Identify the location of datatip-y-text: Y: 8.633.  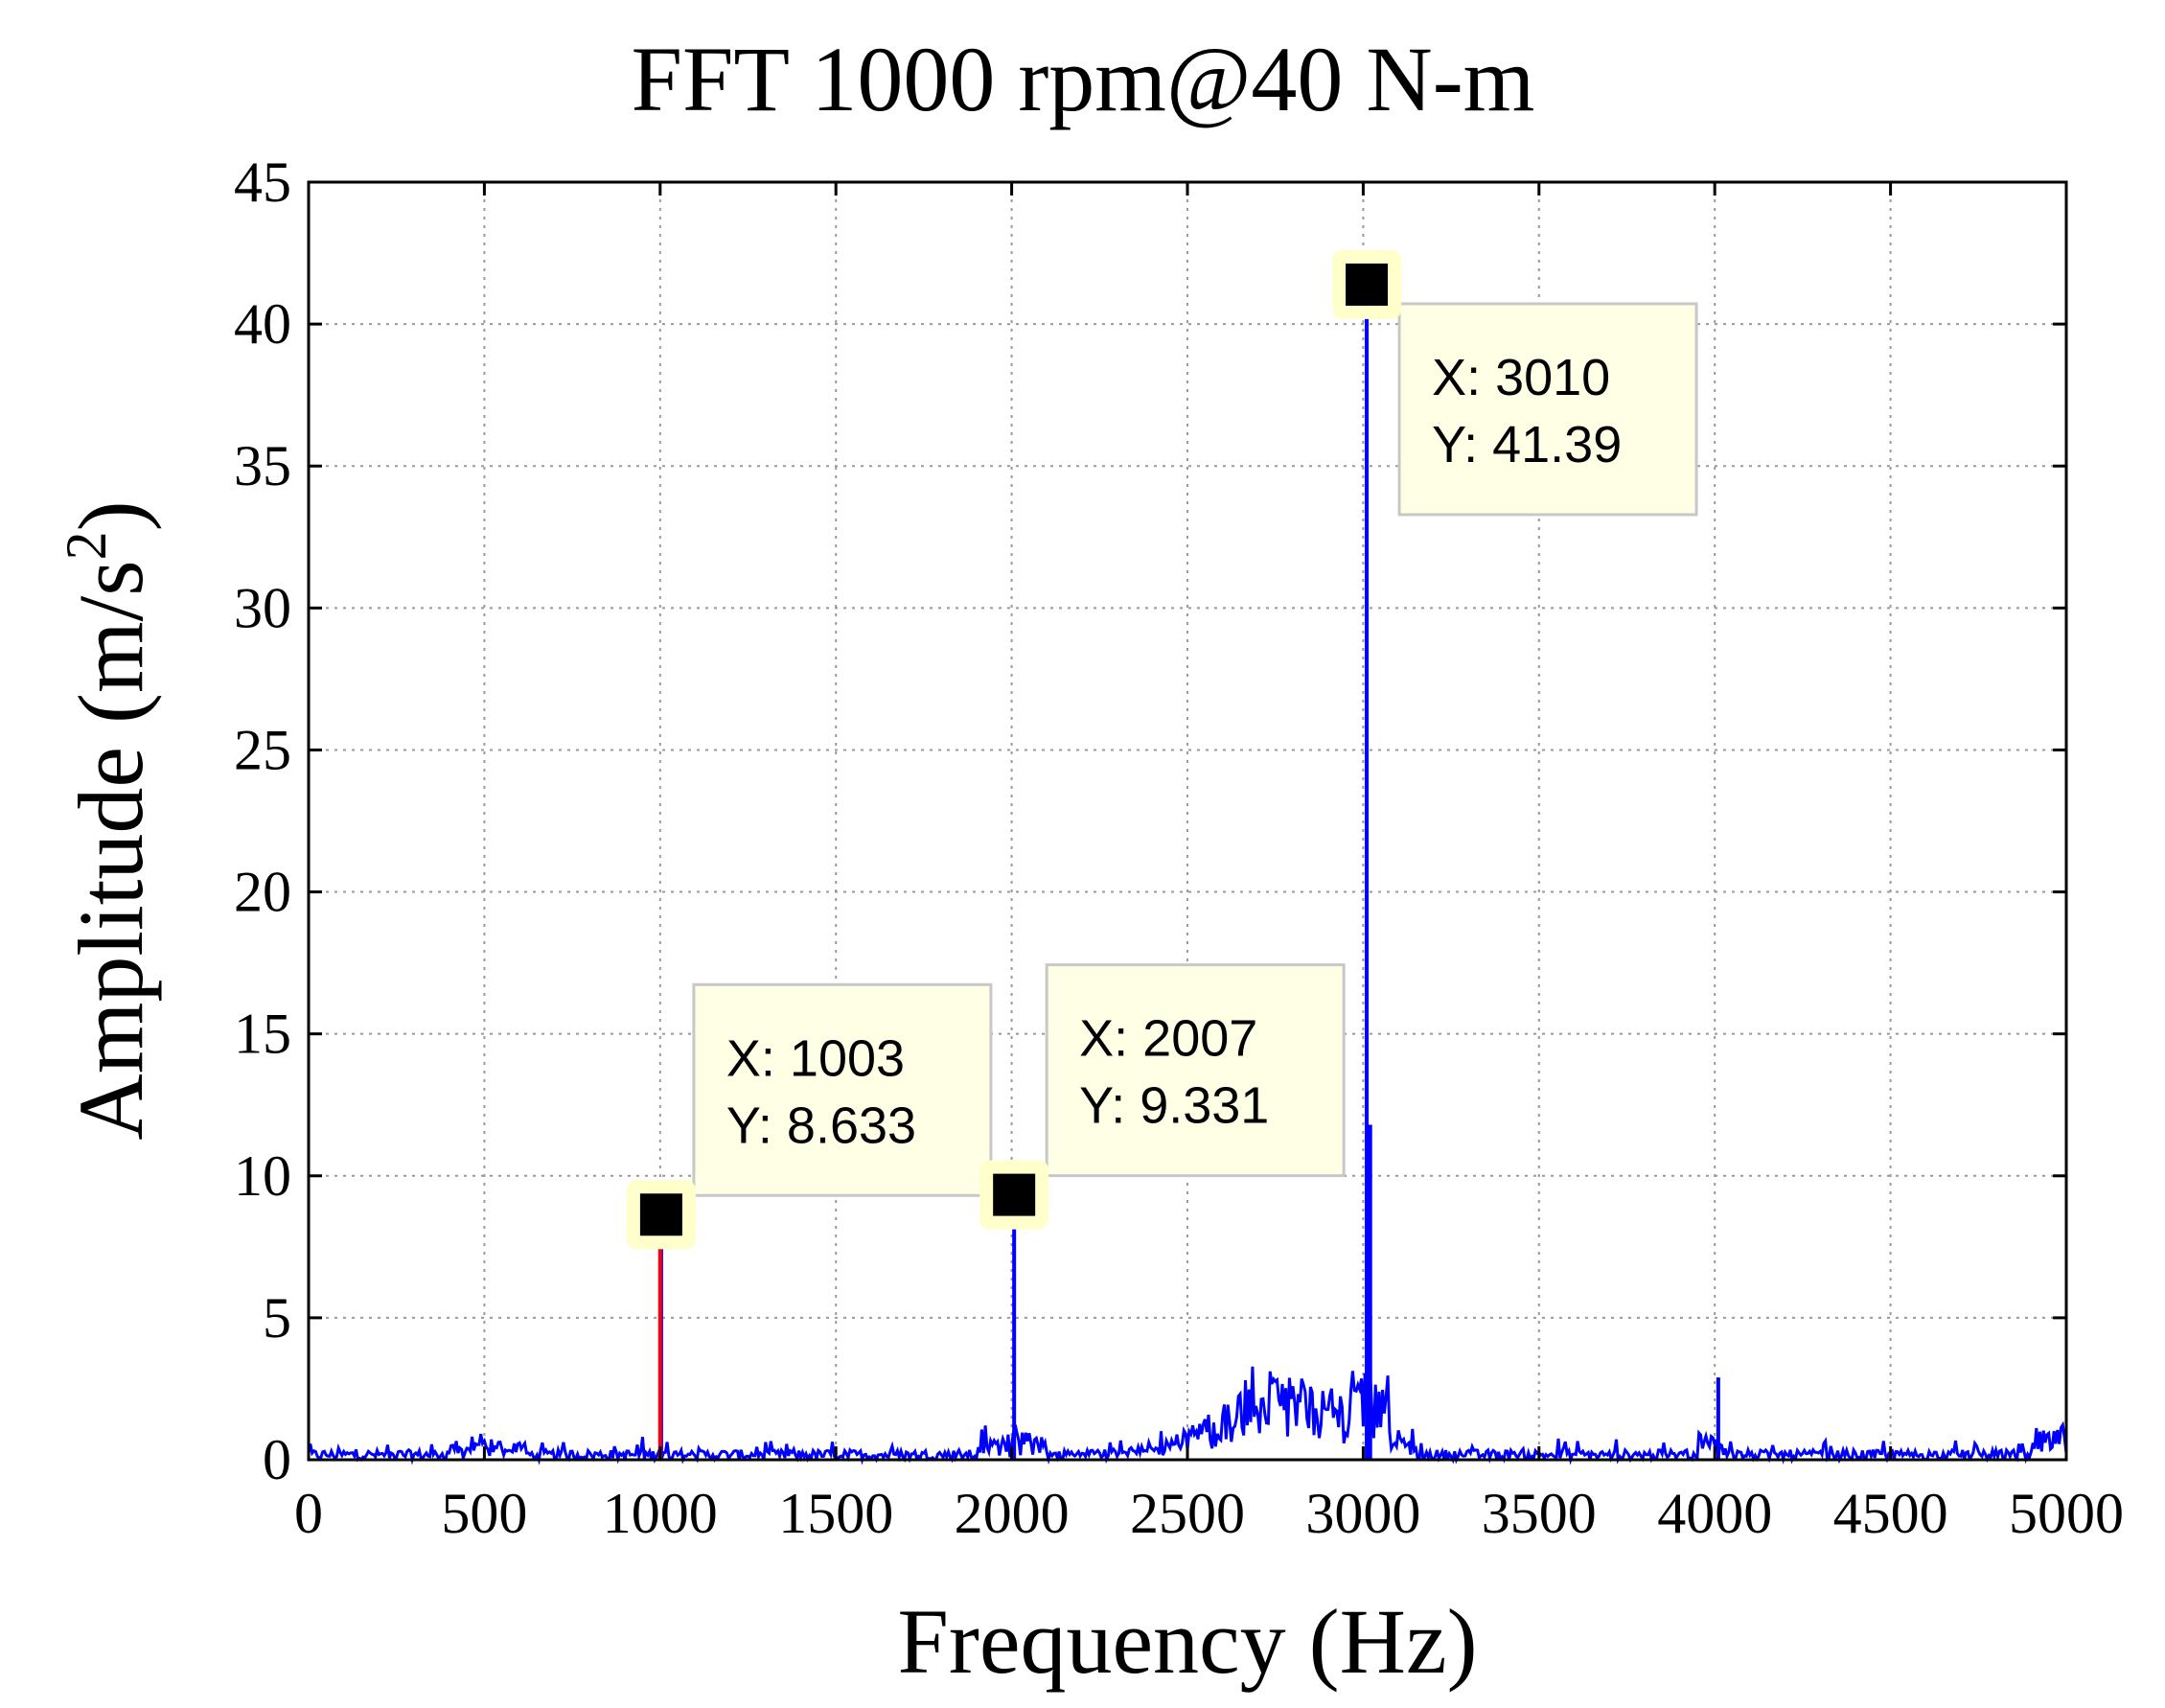
(821, 1125).